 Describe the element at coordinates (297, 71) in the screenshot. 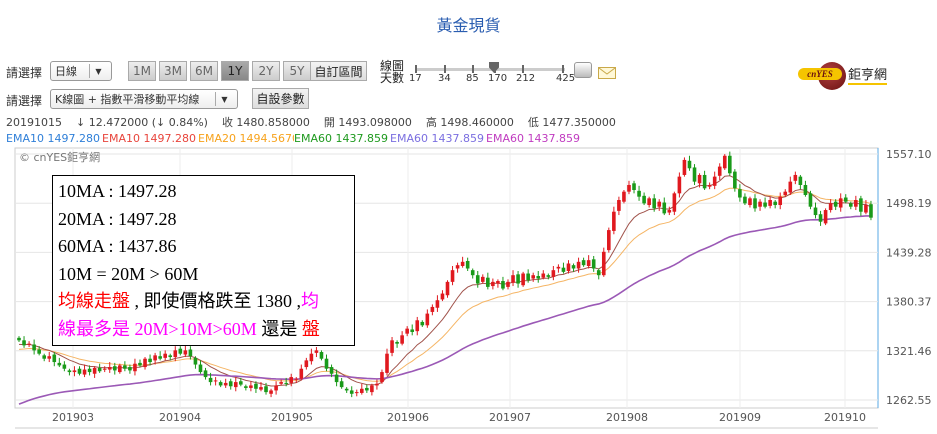

I see `range-button-5y: 5Y` at that location.